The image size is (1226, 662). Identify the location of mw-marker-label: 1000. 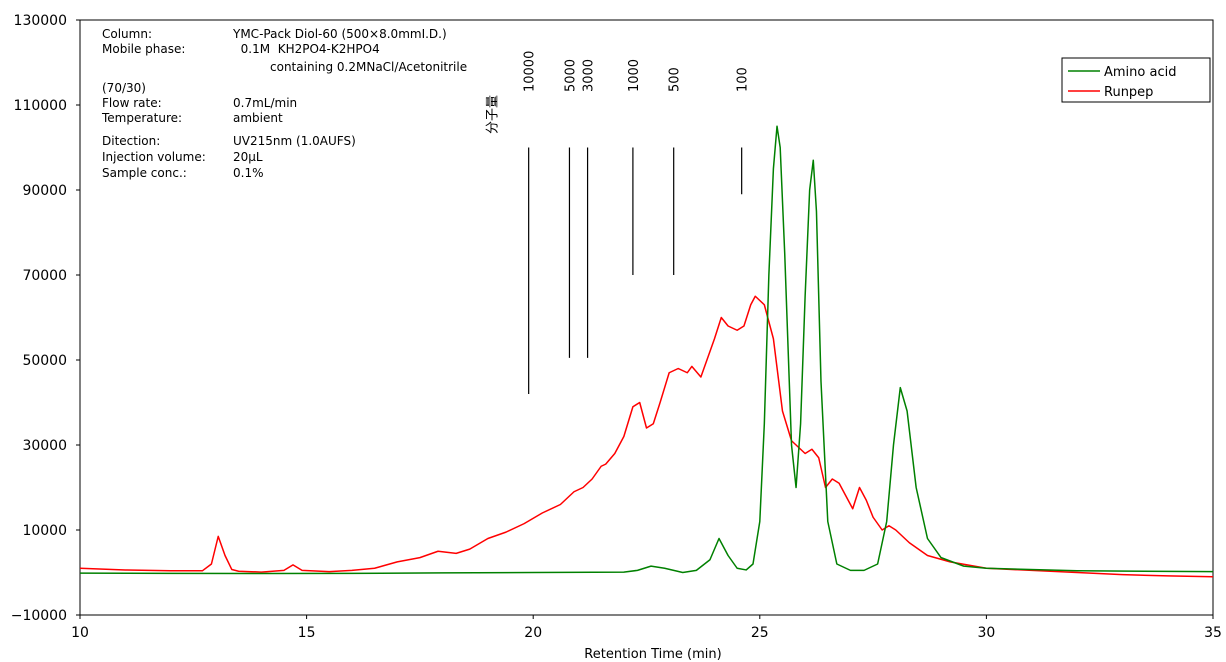
(634, 75).